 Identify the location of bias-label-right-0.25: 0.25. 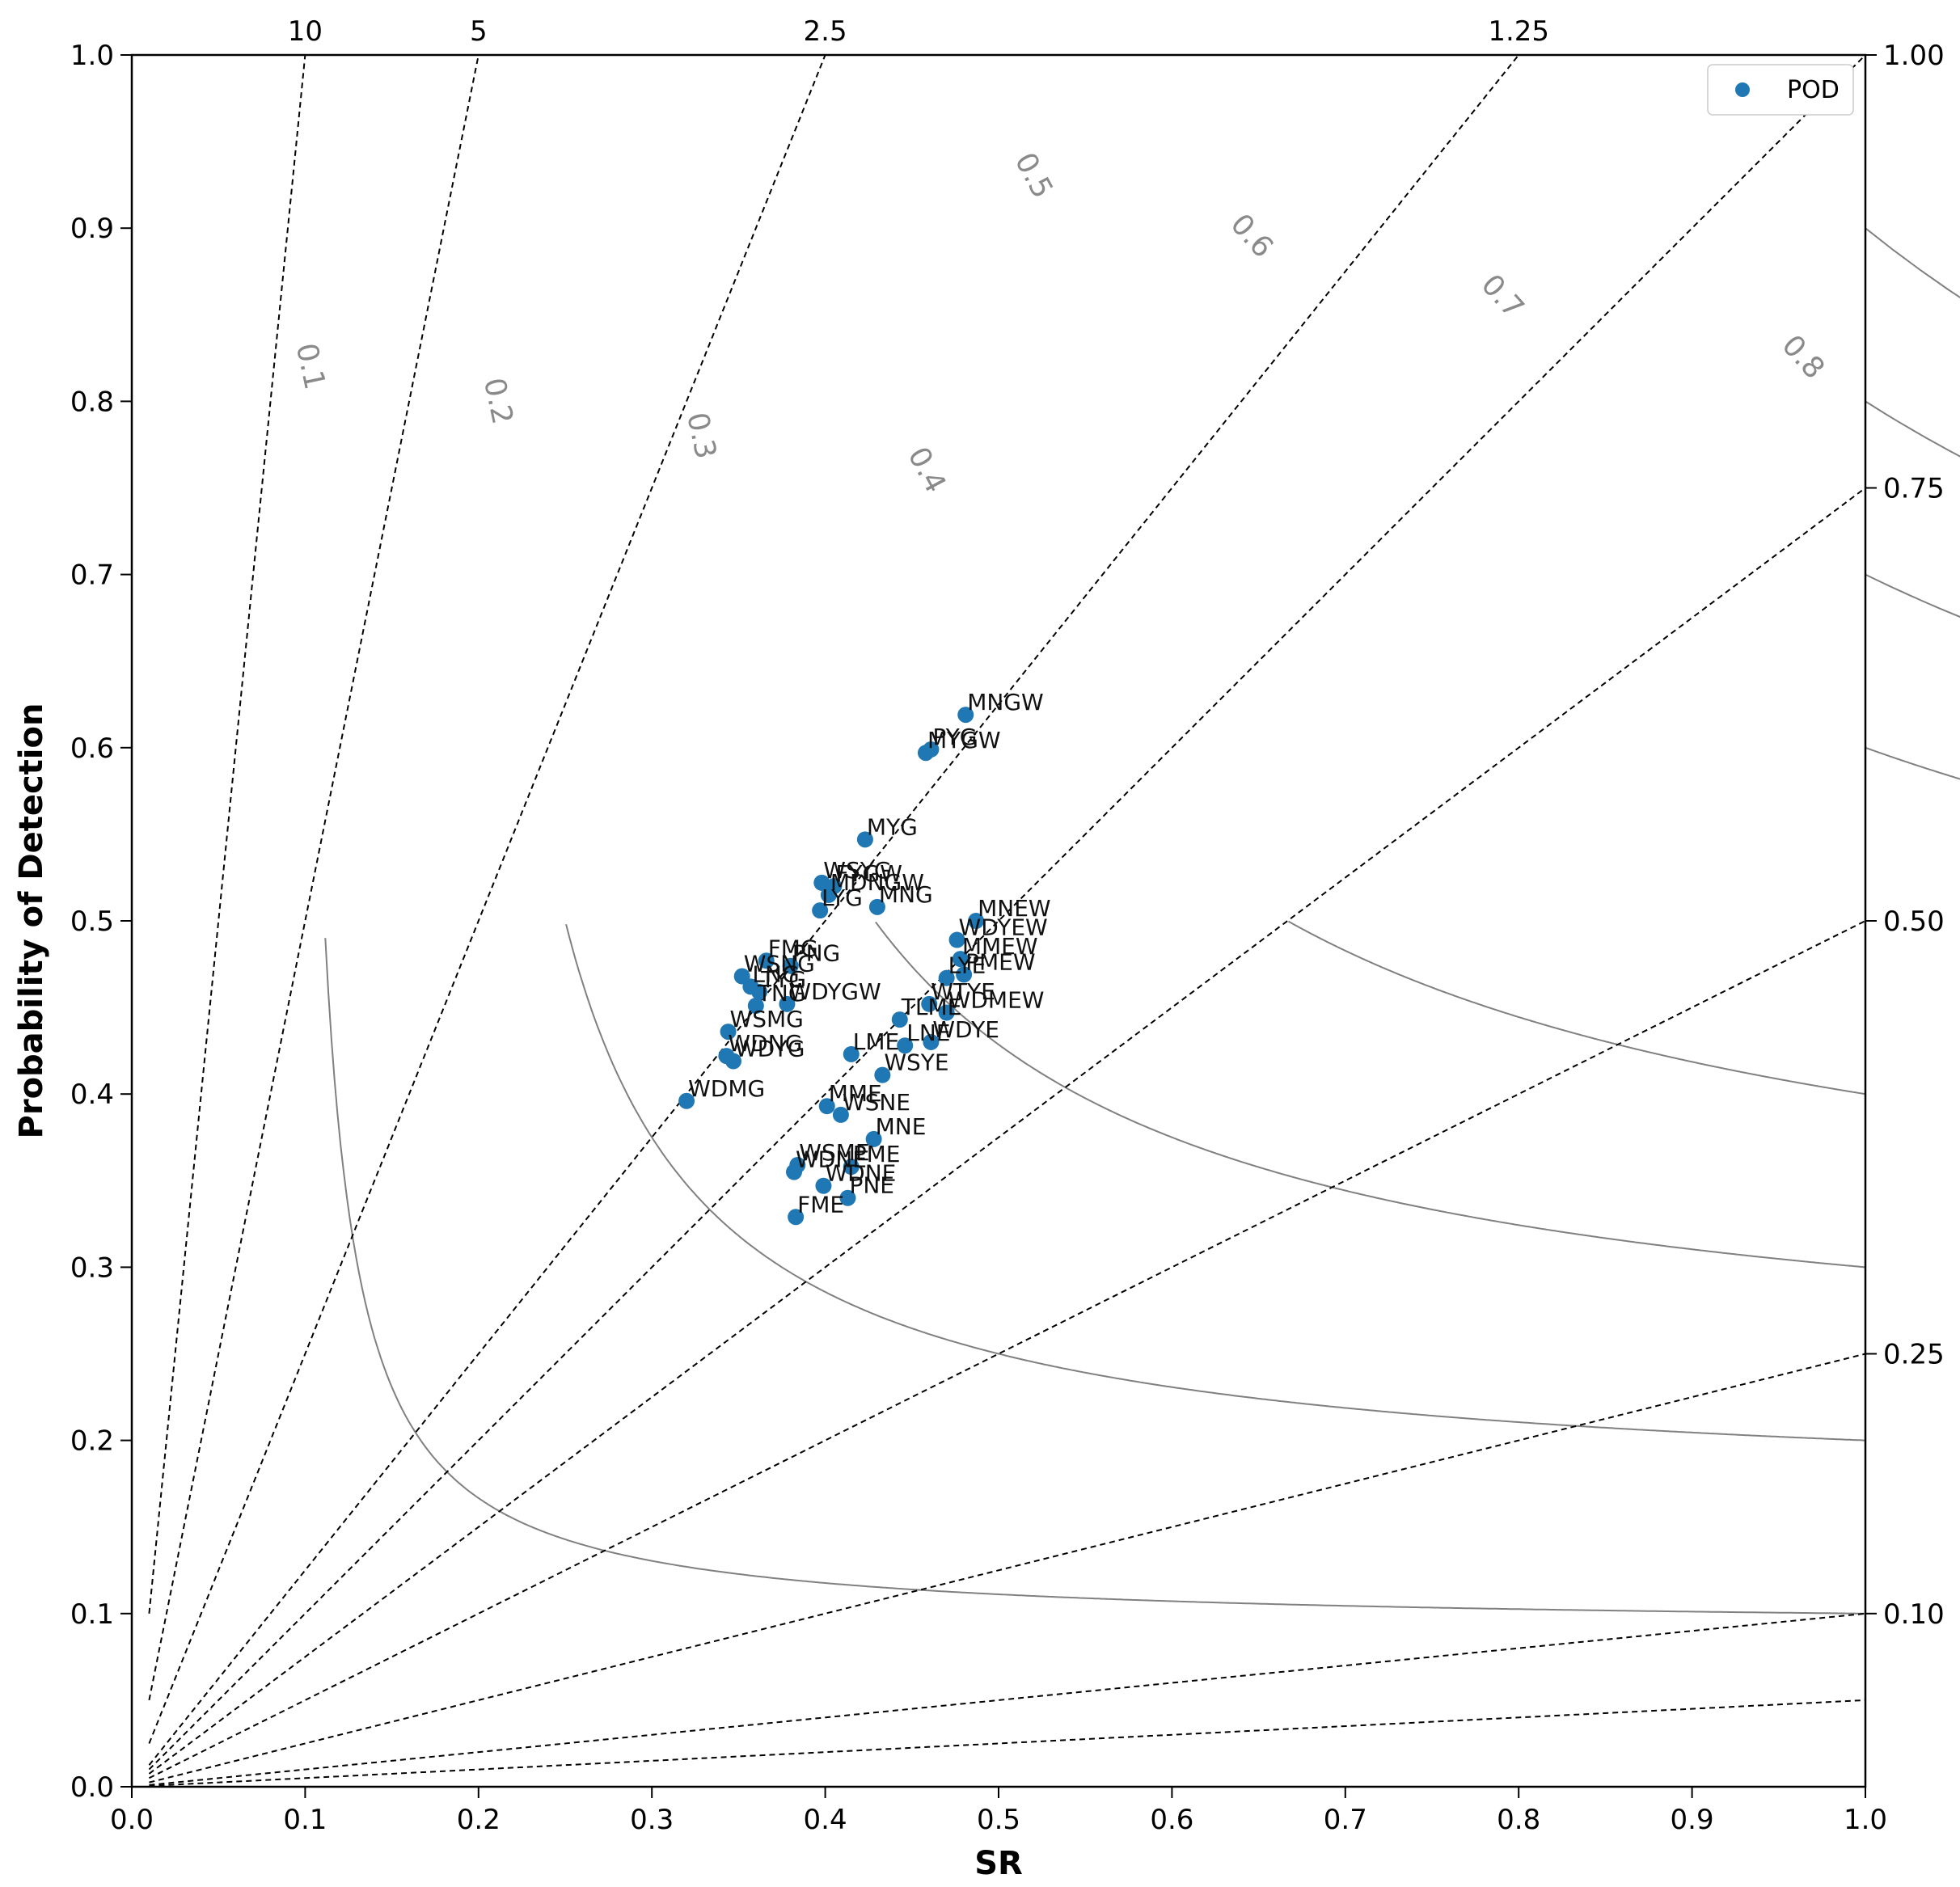
(1914, 1355).